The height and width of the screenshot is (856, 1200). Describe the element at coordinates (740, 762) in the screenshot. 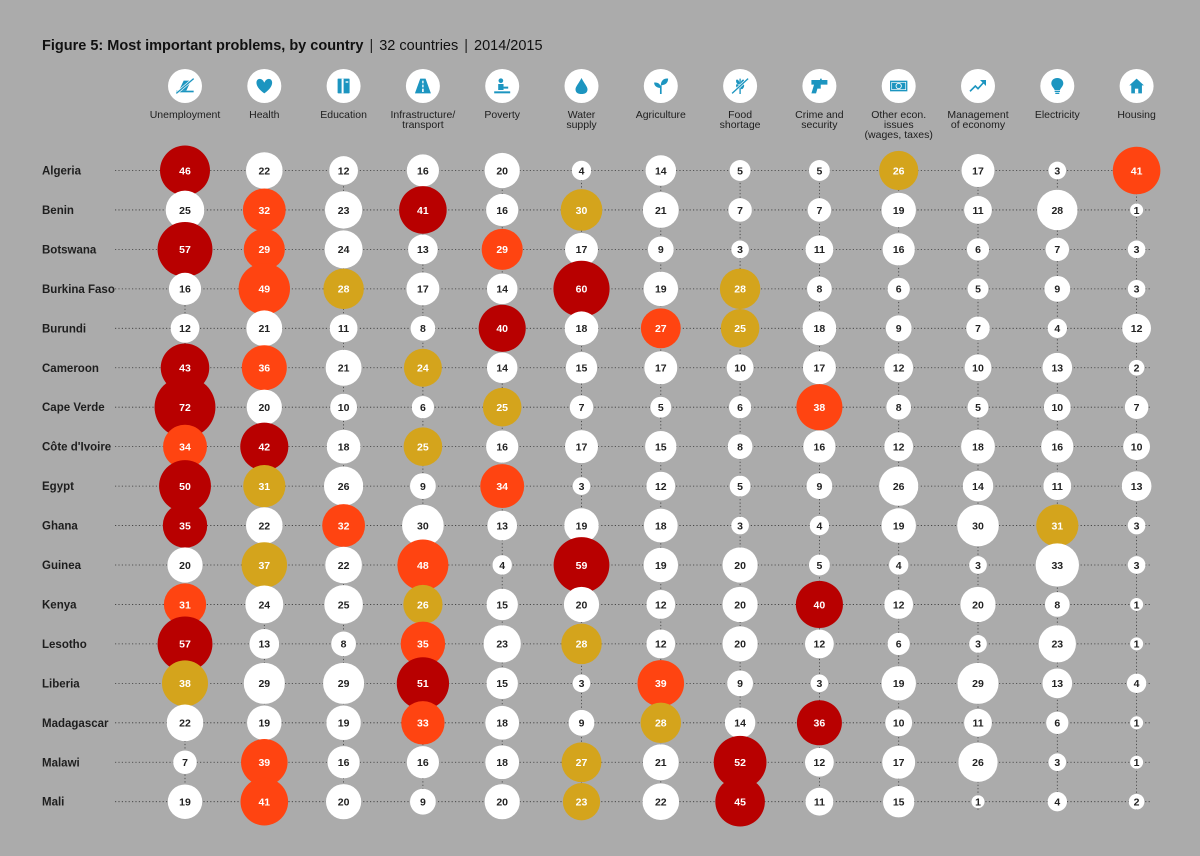

I see `bubble: 52` at that location.